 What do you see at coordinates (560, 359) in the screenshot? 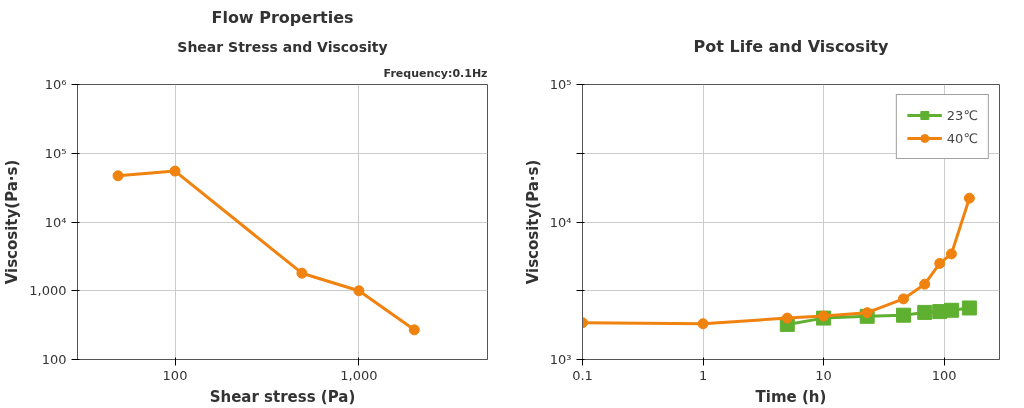
I see `y-tick-label: 10³` at bounding box center [560, 359].